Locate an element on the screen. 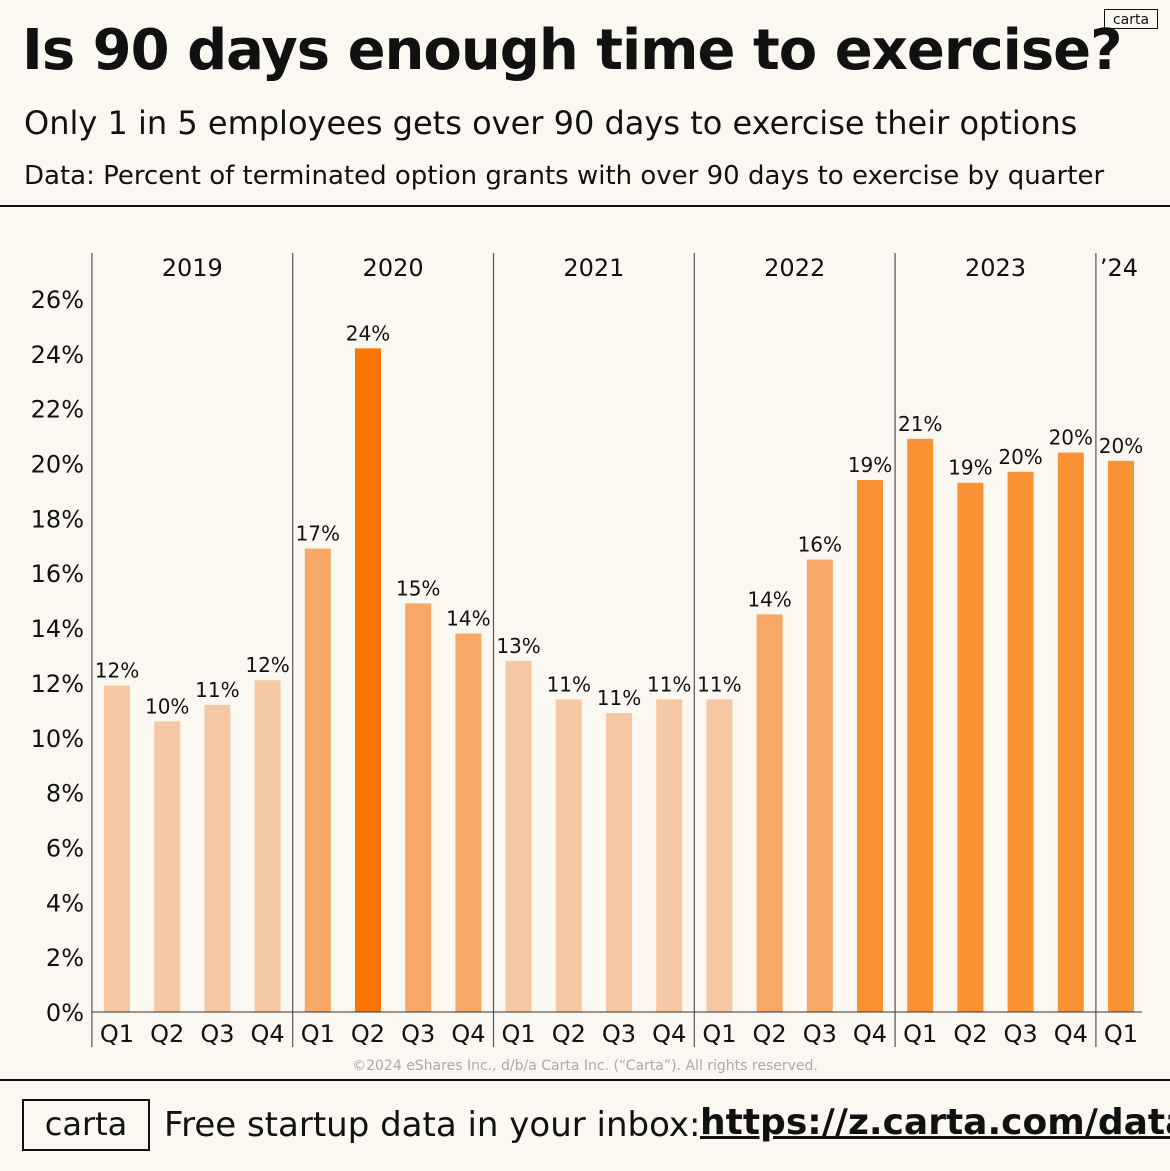  y-tick-label: 24% is located at coordinates (57, 355).